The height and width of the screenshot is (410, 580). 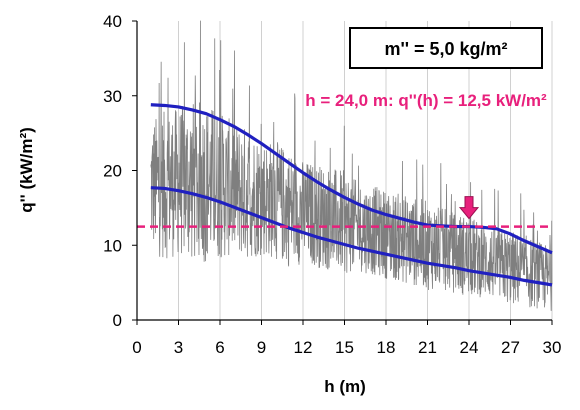 What do you see at coordinates (552, 347) in the screenshot?
I see `x-tick-label-30: 30` at bounding box center [552, 347].